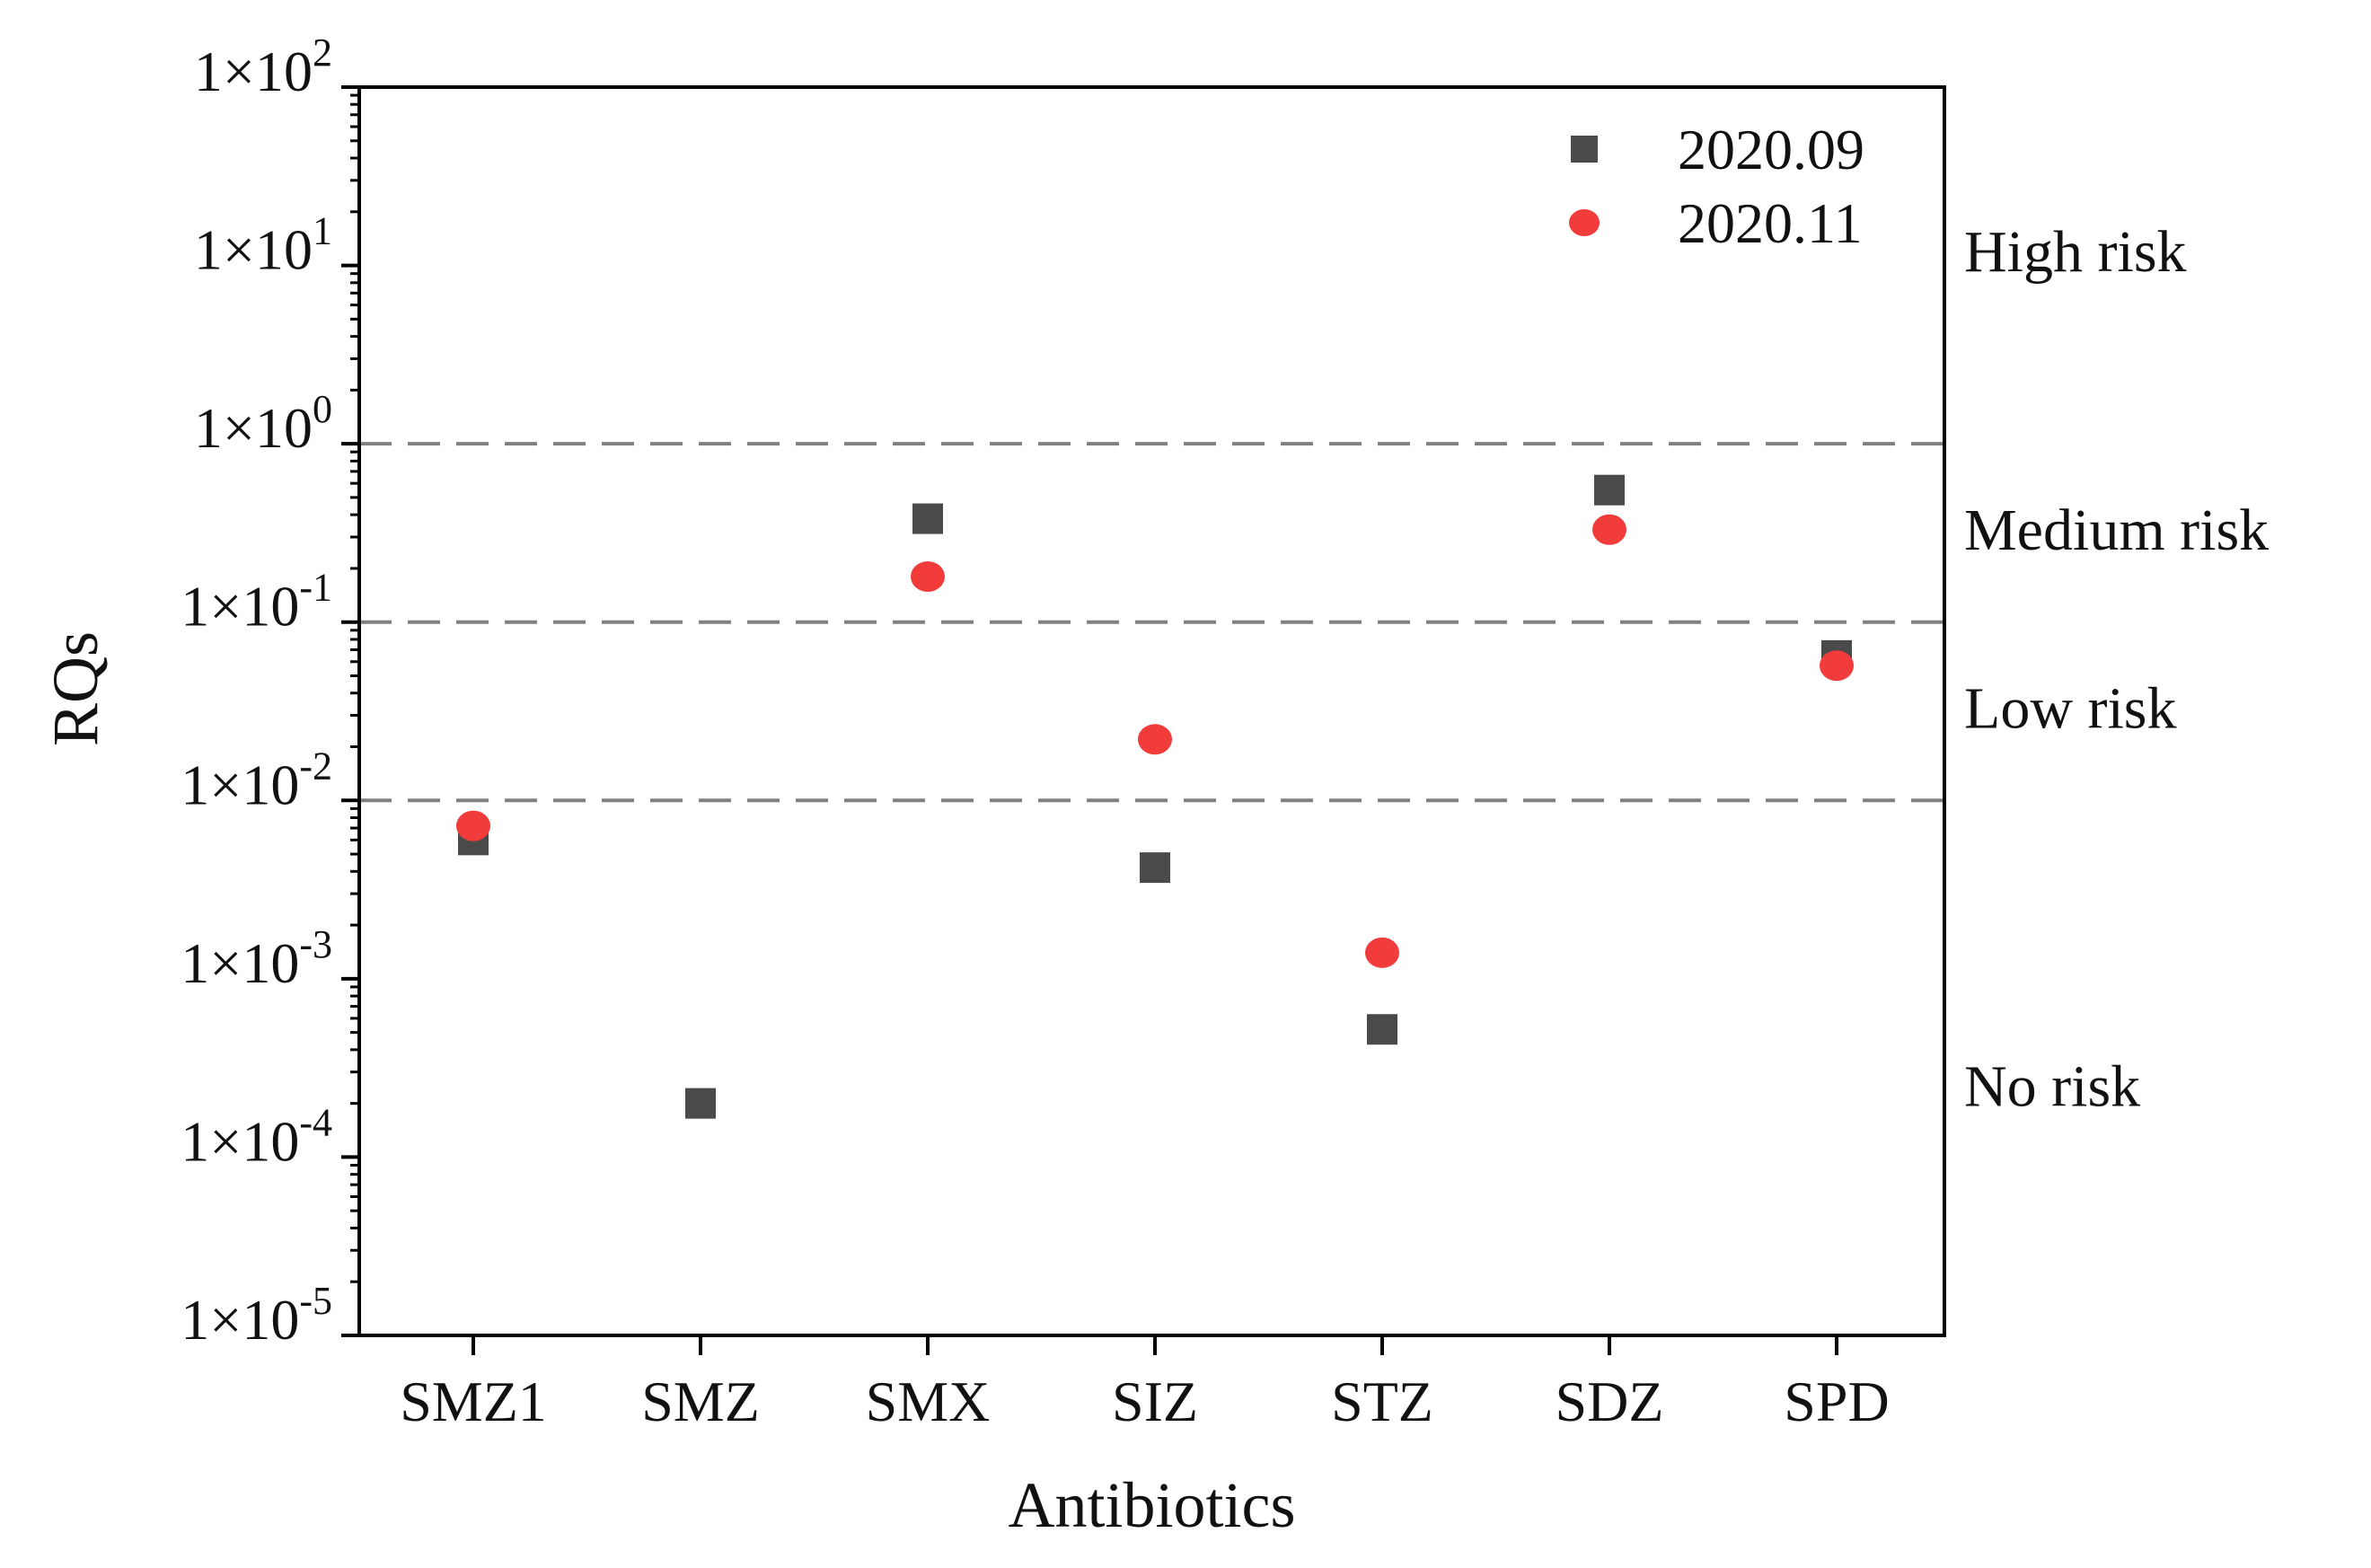 Image resolution: width=2371 pixels, height=1568 pixels. I want to click on x-tick-label: SMX, so click(928, 1401).